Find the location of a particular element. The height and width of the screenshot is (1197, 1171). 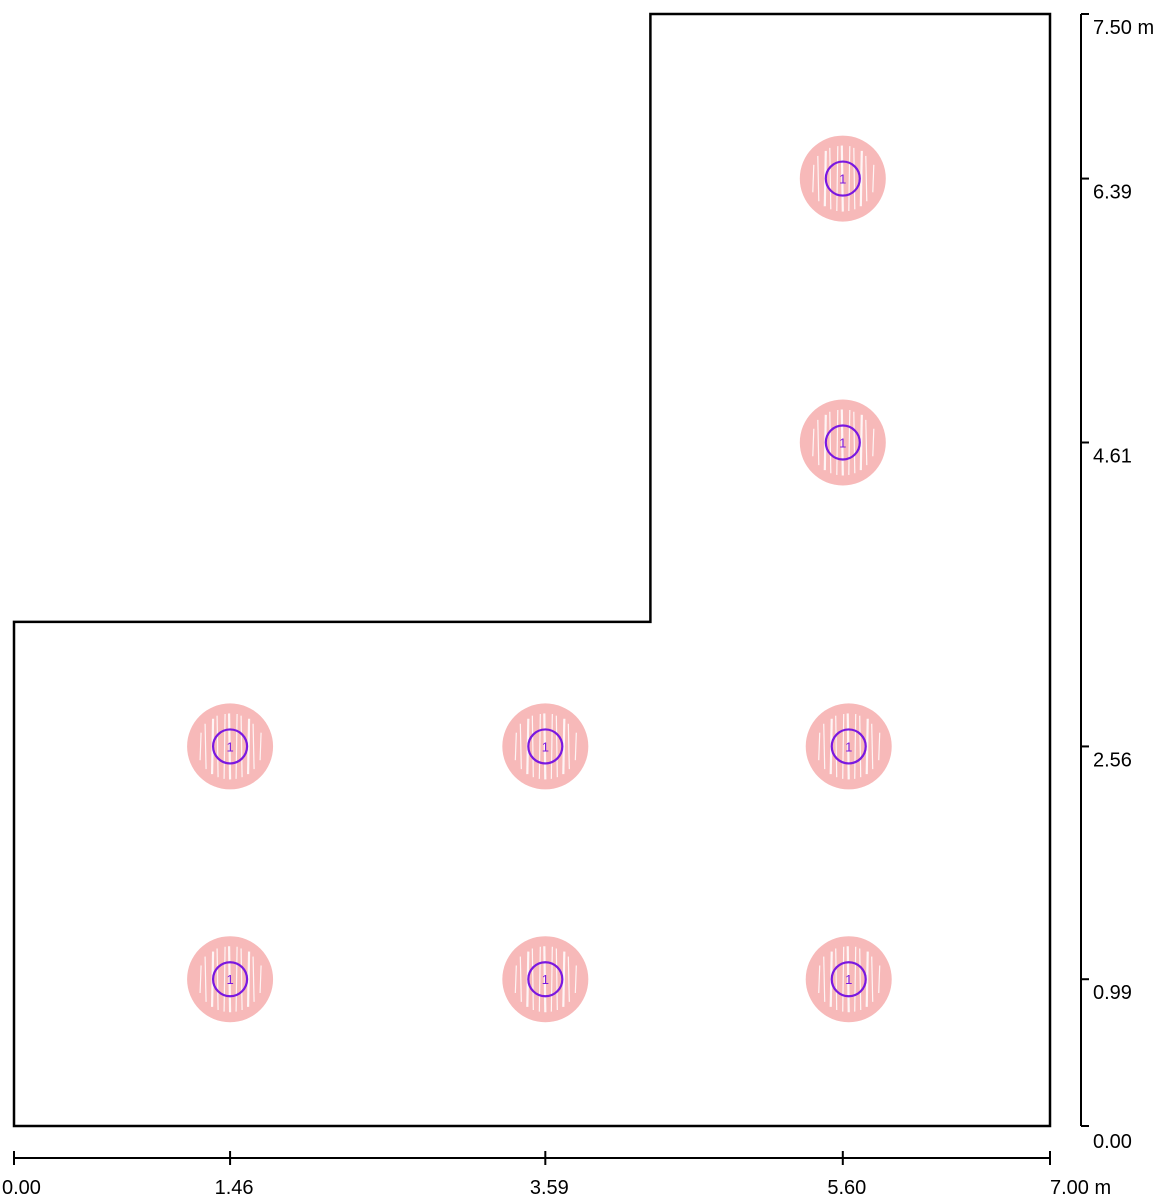

y-tick-label: 4.61 is located at coordinates (1112, 456).